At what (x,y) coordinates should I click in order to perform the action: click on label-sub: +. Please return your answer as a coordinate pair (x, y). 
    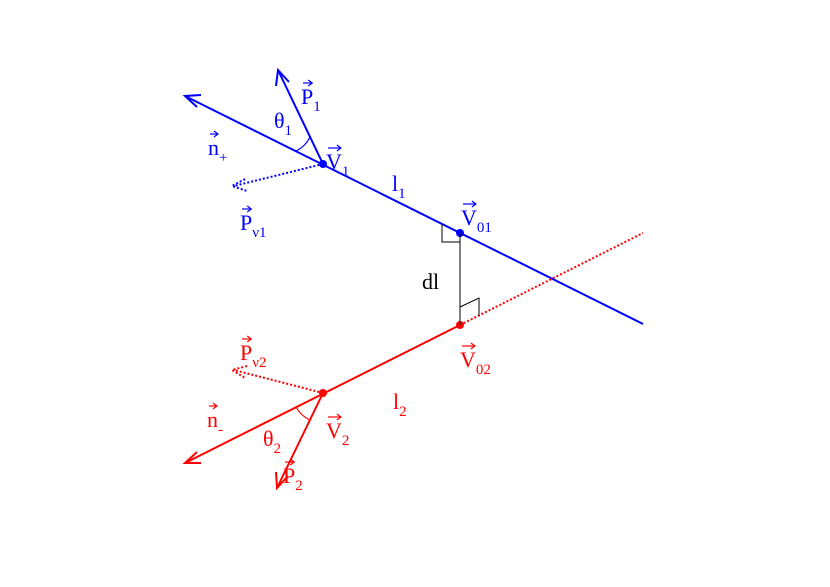
    Looking at the image, I should click on (223, 158).